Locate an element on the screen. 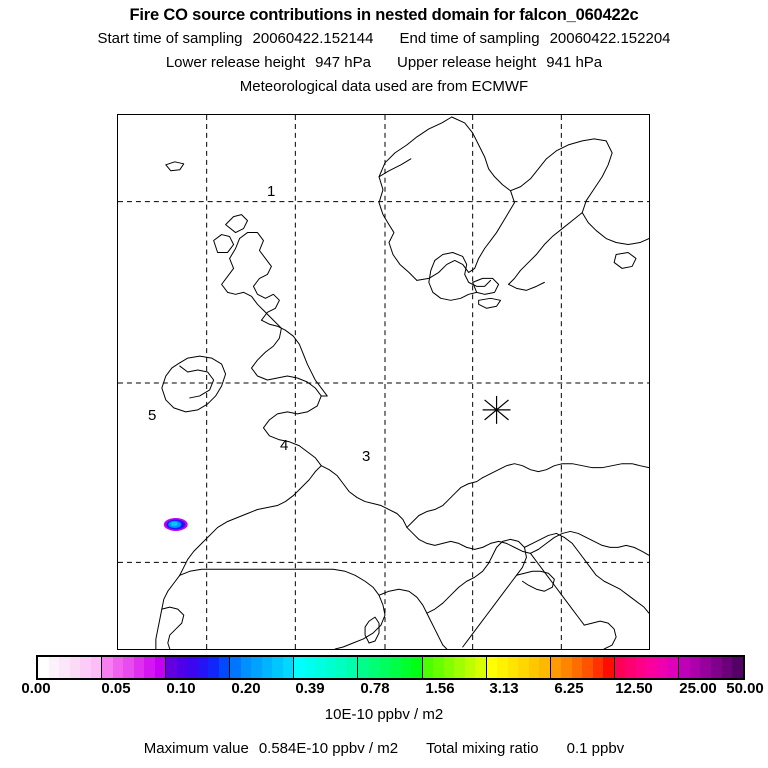  co-plume-blob is located at coordinates (175, 524).